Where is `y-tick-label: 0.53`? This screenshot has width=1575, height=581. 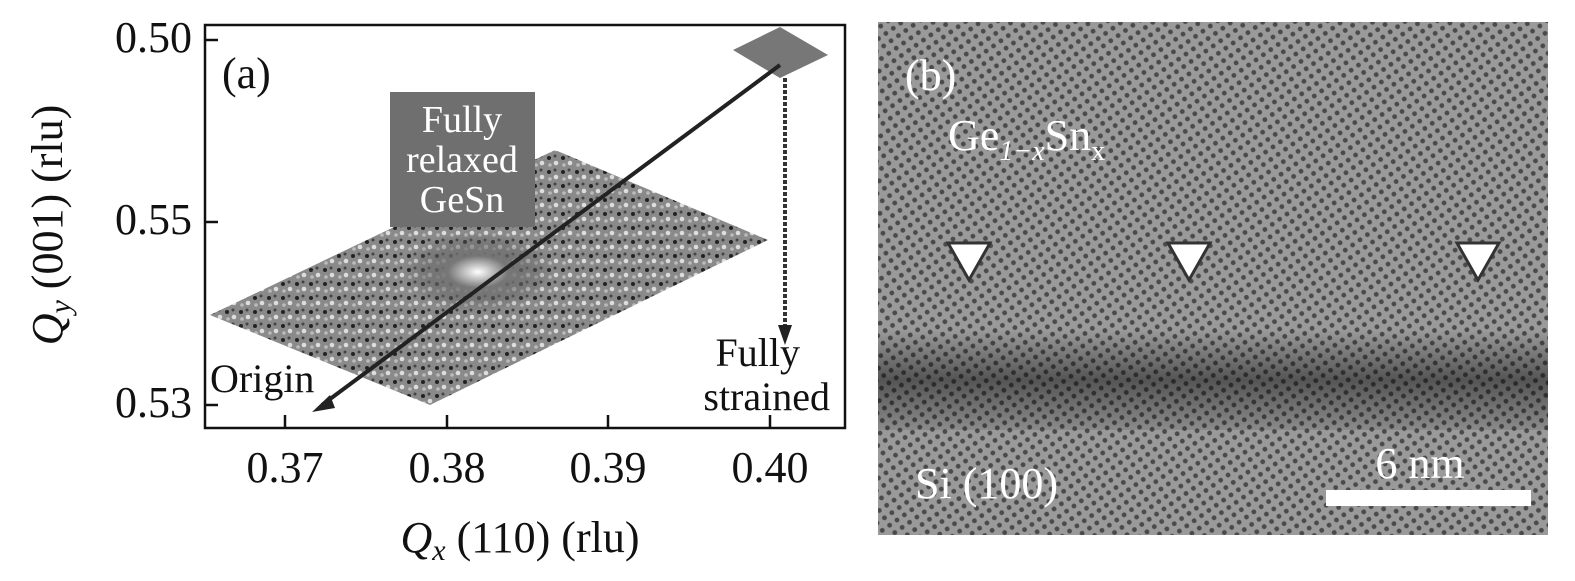 y-tick-label: 0.53 is located at coordinates (153, 402).